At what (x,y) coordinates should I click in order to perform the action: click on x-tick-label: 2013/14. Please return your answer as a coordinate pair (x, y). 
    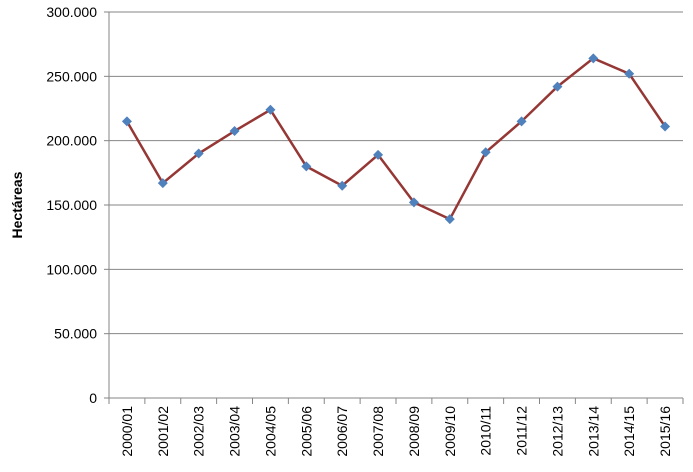
    Looking at the image, I should click on (593, 431).